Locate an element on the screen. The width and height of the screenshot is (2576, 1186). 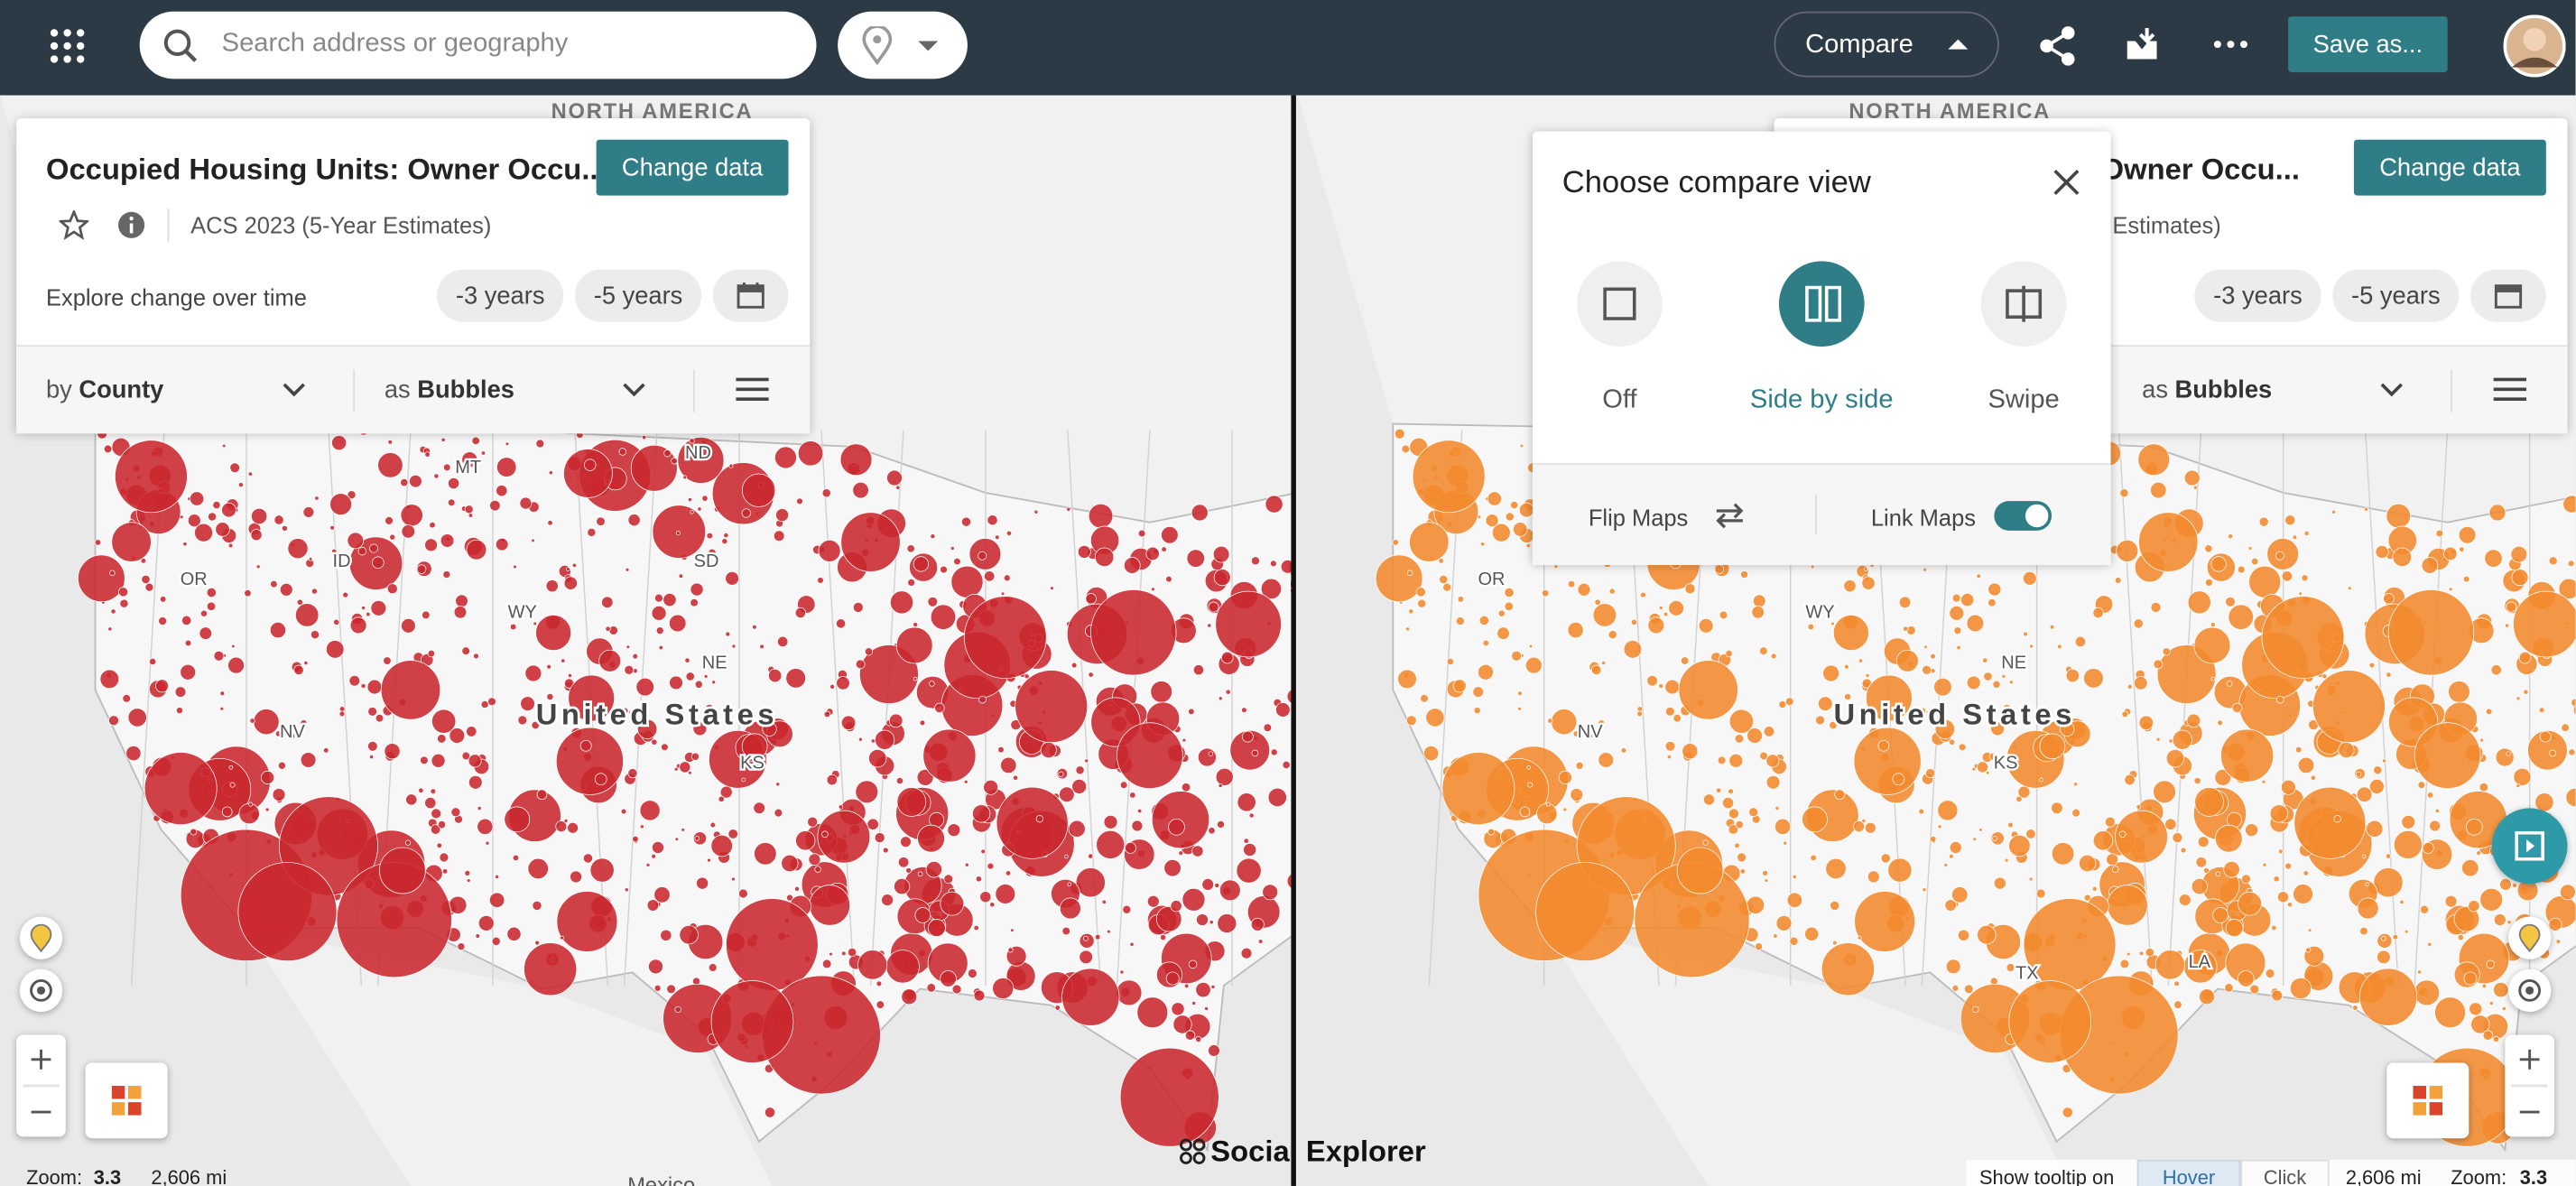
search-box: Search address or geography is located at coordinates (478, 45).